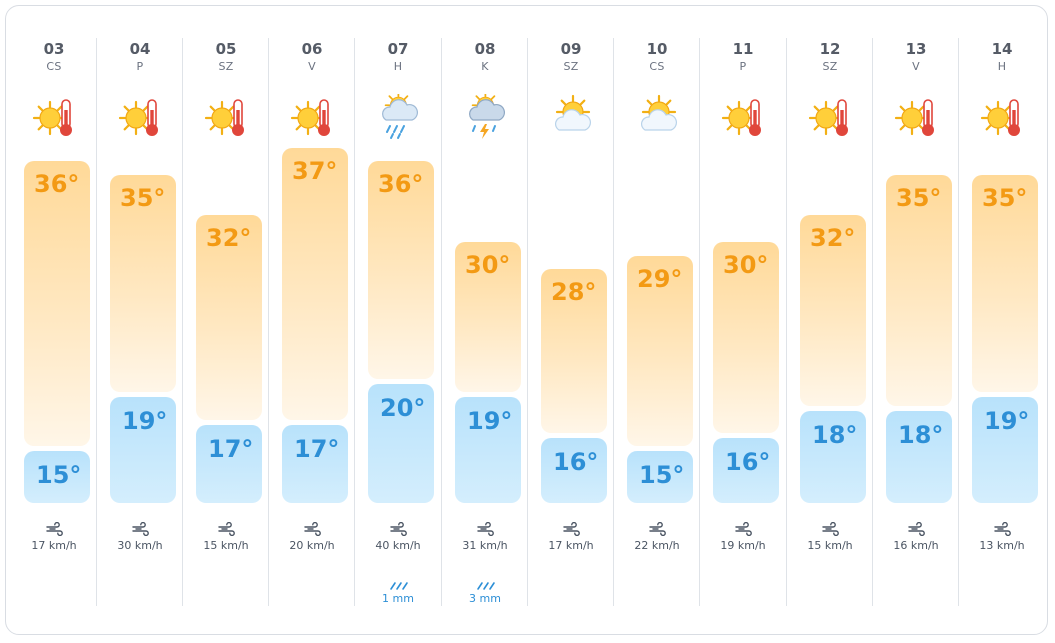  I want to click on day-column: 10 CS 29° 15° 22 km/h, so click(657, 321).